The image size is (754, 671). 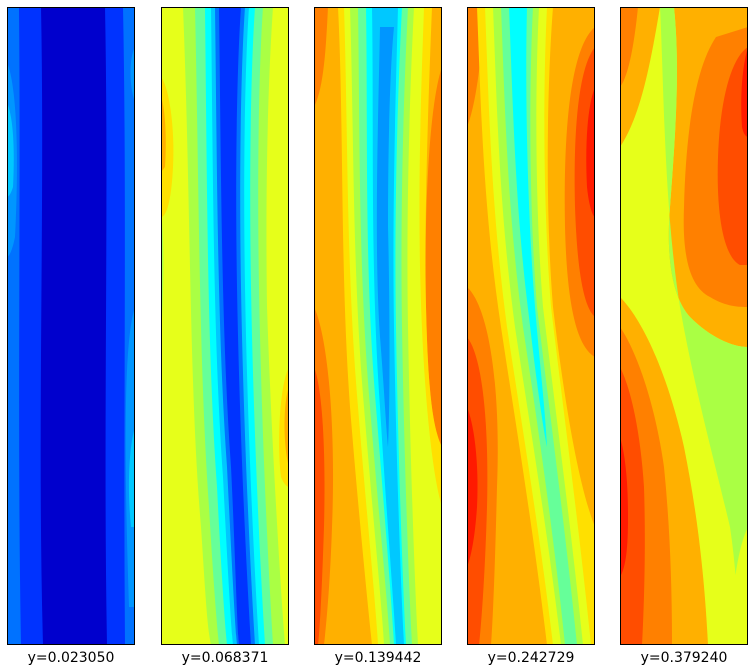 I want to click on panel-caption-2: y=0.068371, so click(x=225, y=658).